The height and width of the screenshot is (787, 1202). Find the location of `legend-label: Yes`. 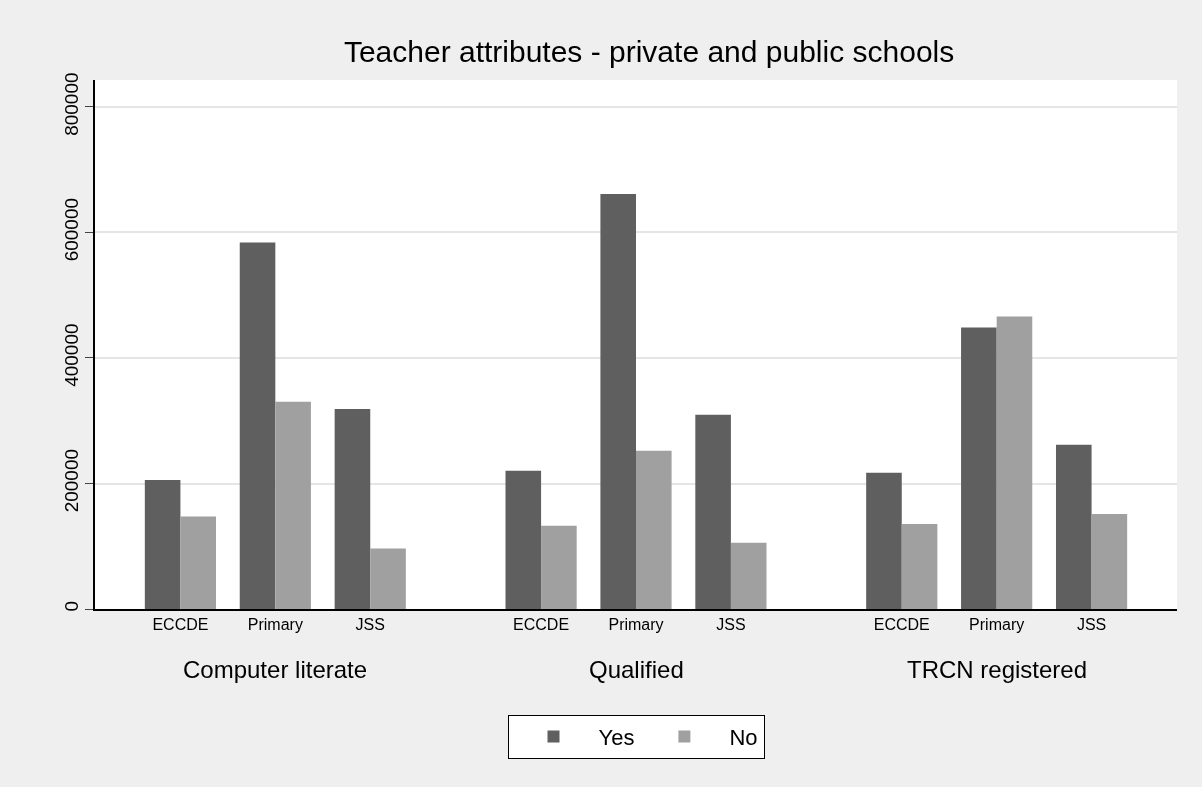

legend-label: Yes is located at coordinates (616, 738).